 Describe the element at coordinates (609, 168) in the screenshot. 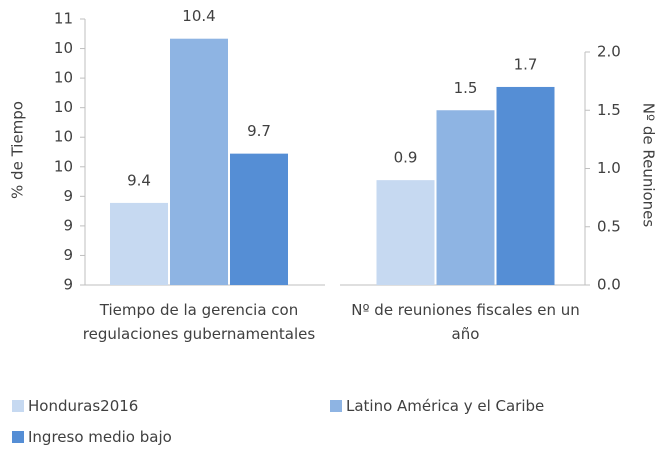

I see `y-tick-label: 1.0` at that location.